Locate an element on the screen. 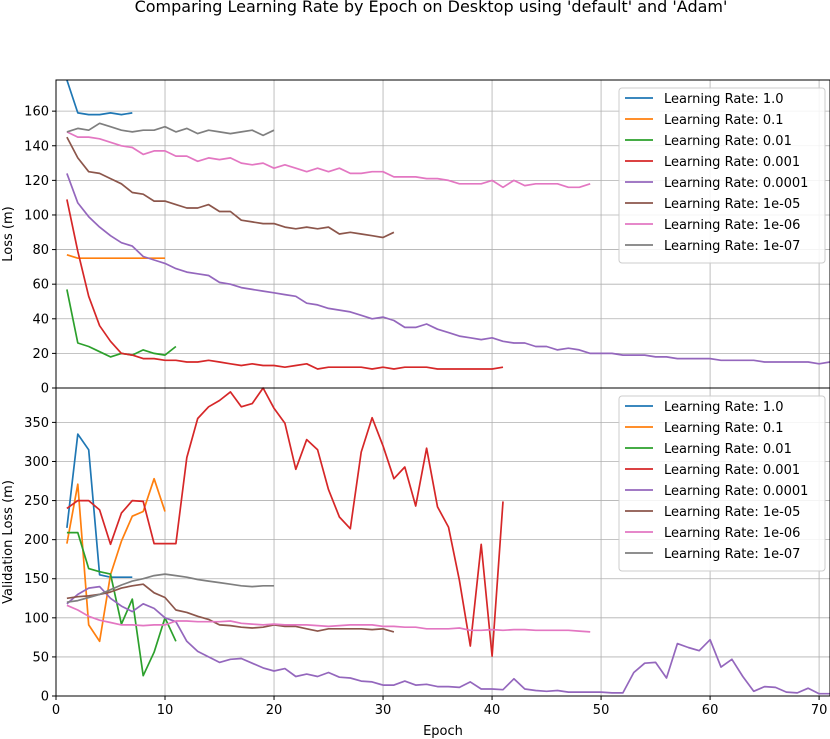 The width and height of the screenshot is (830, 739). x-tick-label: 40 is located at coordinates (492, 710).